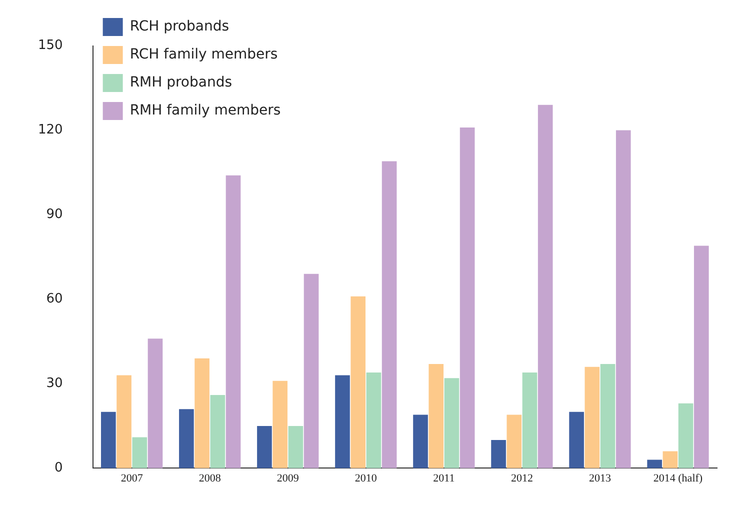 The image size is (735, 514). Describe the element at coordinates (444, 478) in the screenshot. I see `x-tick-label: 2011` at that location.